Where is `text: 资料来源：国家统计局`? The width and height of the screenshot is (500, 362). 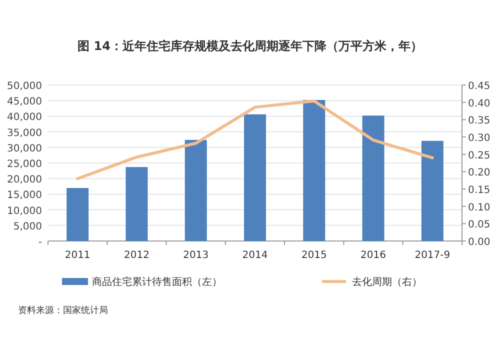 text: 资料来源：国家统计局 is located at coordinates (63, 310).